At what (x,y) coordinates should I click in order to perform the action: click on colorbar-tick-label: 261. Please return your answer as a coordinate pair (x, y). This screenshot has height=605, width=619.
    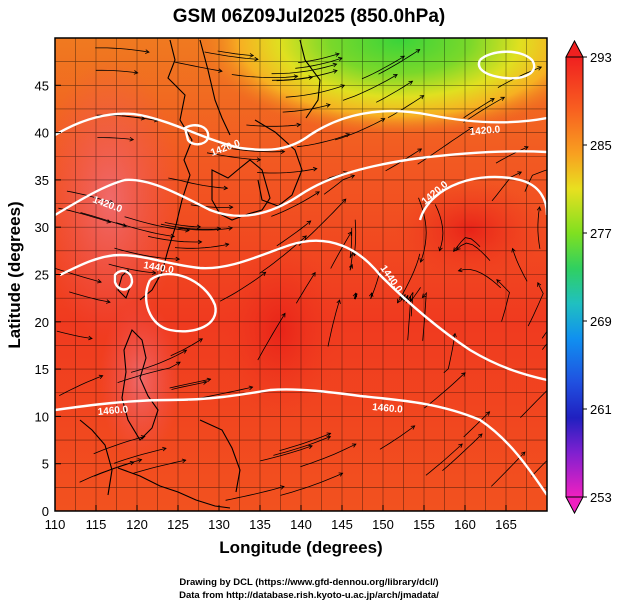
    Looking at the image, I should click on (601, 409).